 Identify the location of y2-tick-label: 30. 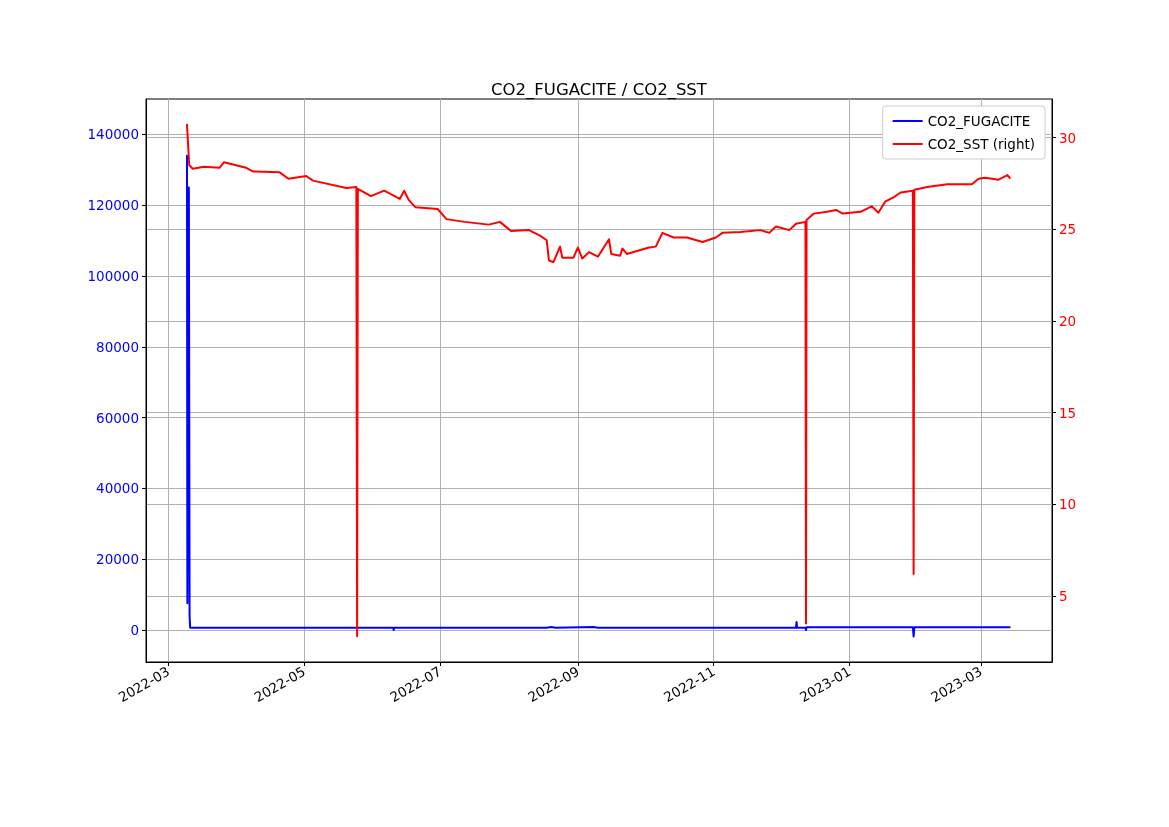
(1068, 137).